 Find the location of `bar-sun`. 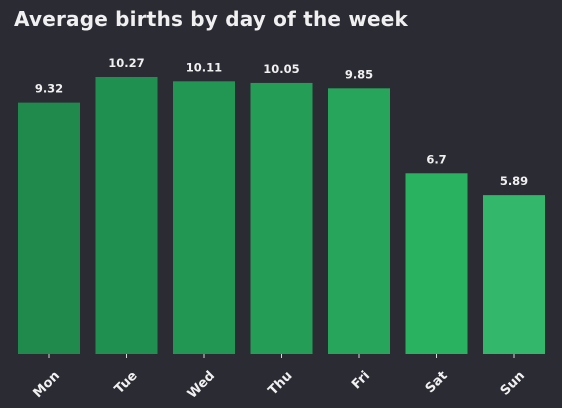

bar-sun is located at coordinates (514, 274).